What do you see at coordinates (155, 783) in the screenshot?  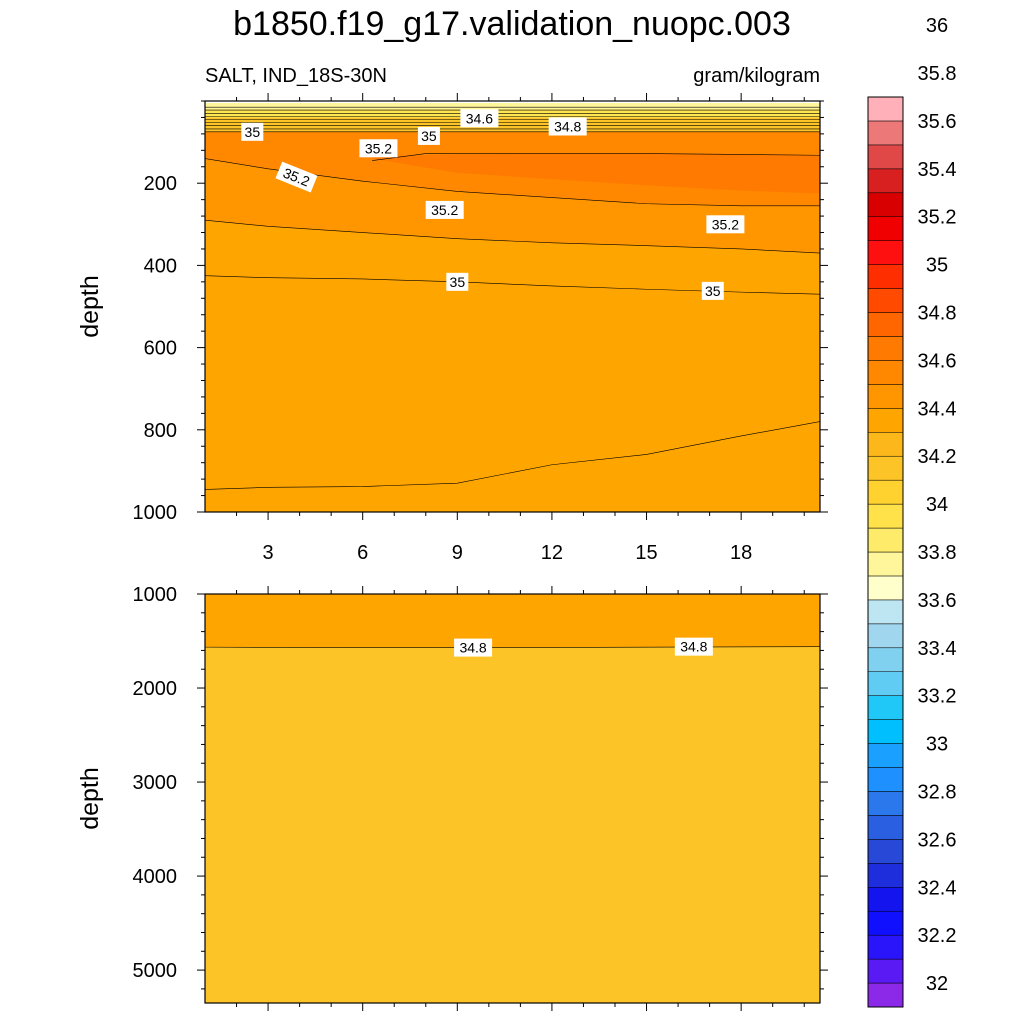 I see `y-tick-label: 3000` at bounding box center [155, 783].